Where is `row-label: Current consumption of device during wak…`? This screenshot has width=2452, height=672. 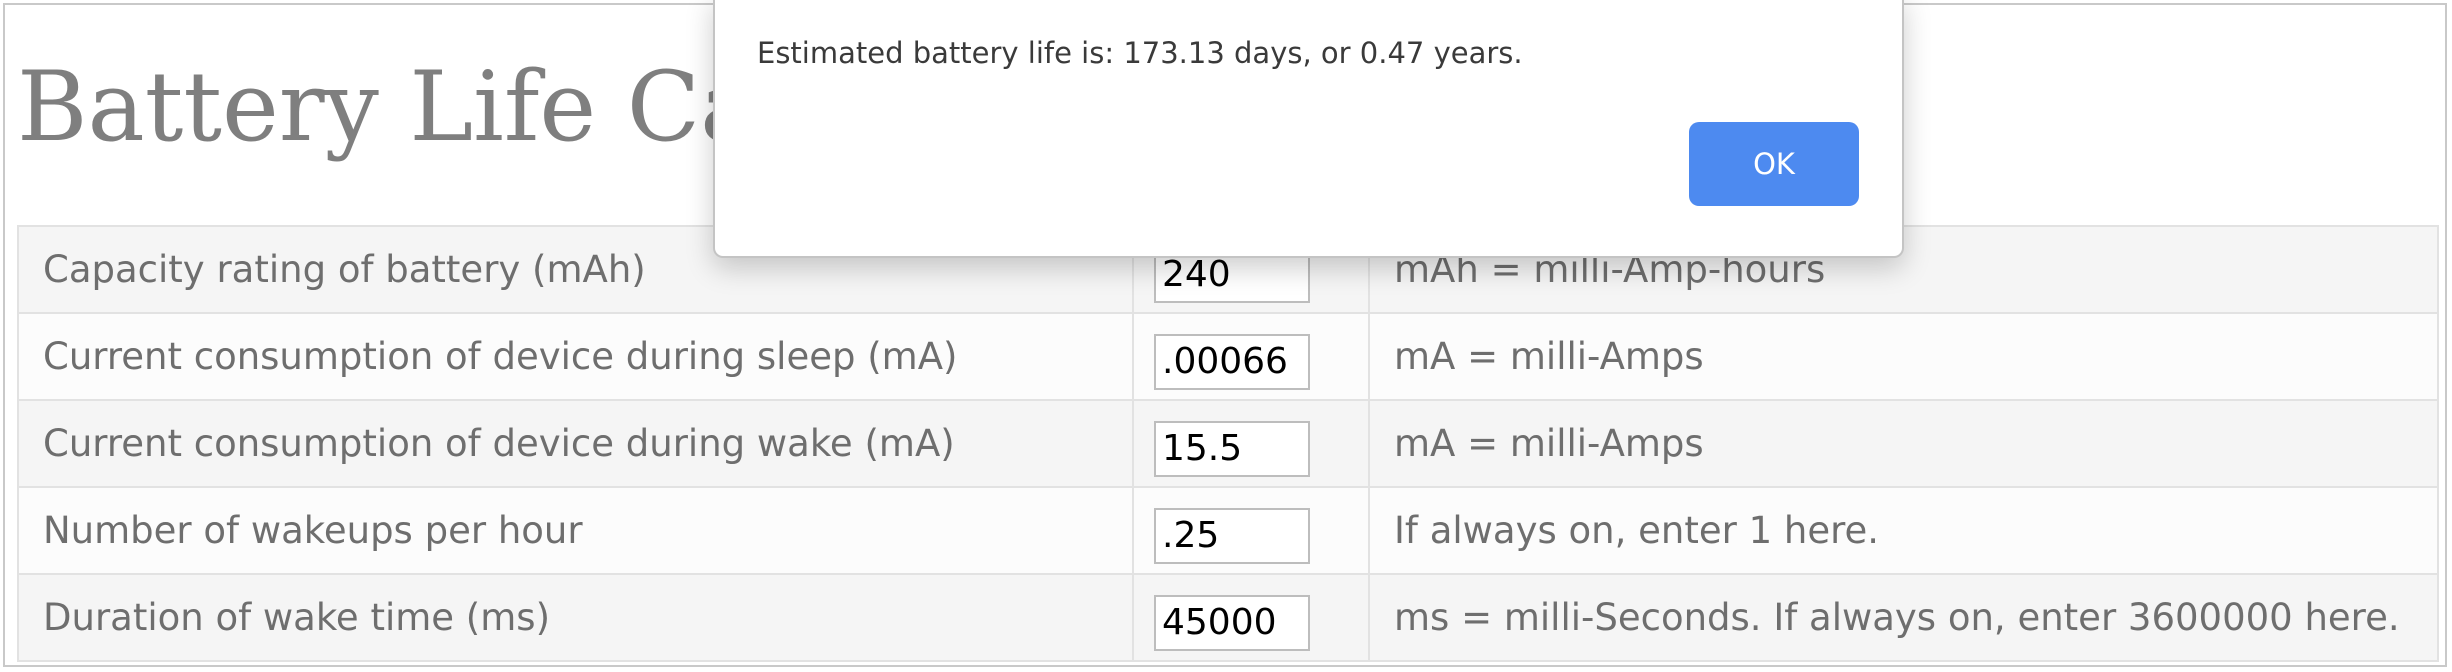
row-label: Current consumption of device during wak… is located at coordinates (575, 443).